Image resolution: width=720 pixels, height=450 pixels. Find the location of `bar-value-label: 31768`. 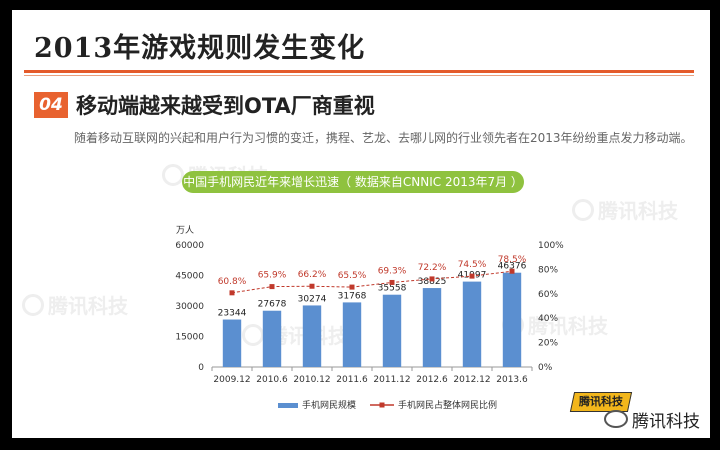

bar-value-label: 31768 is located at coordinates (352, 296).